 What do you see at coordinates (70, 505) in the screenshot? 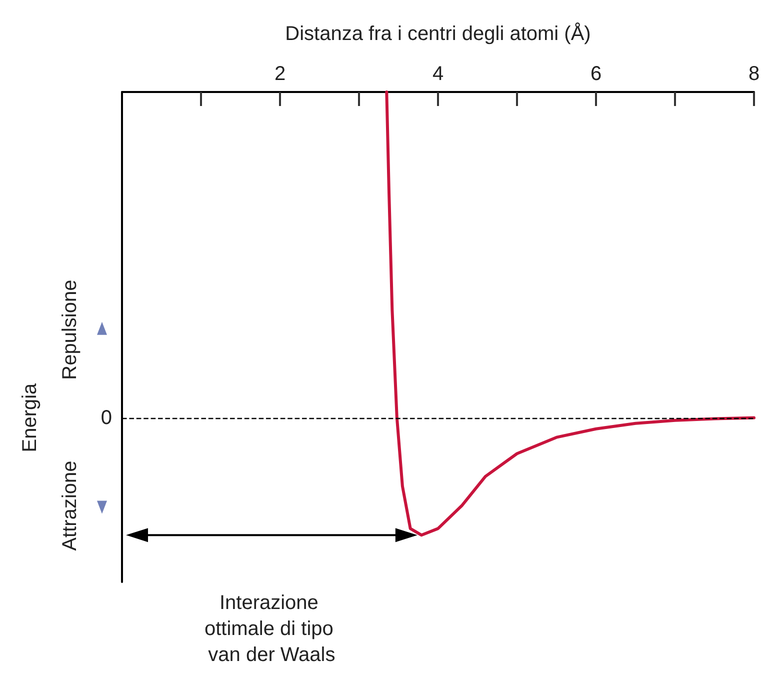
I see `text: Attrazione` at bounding box center [70, 505].